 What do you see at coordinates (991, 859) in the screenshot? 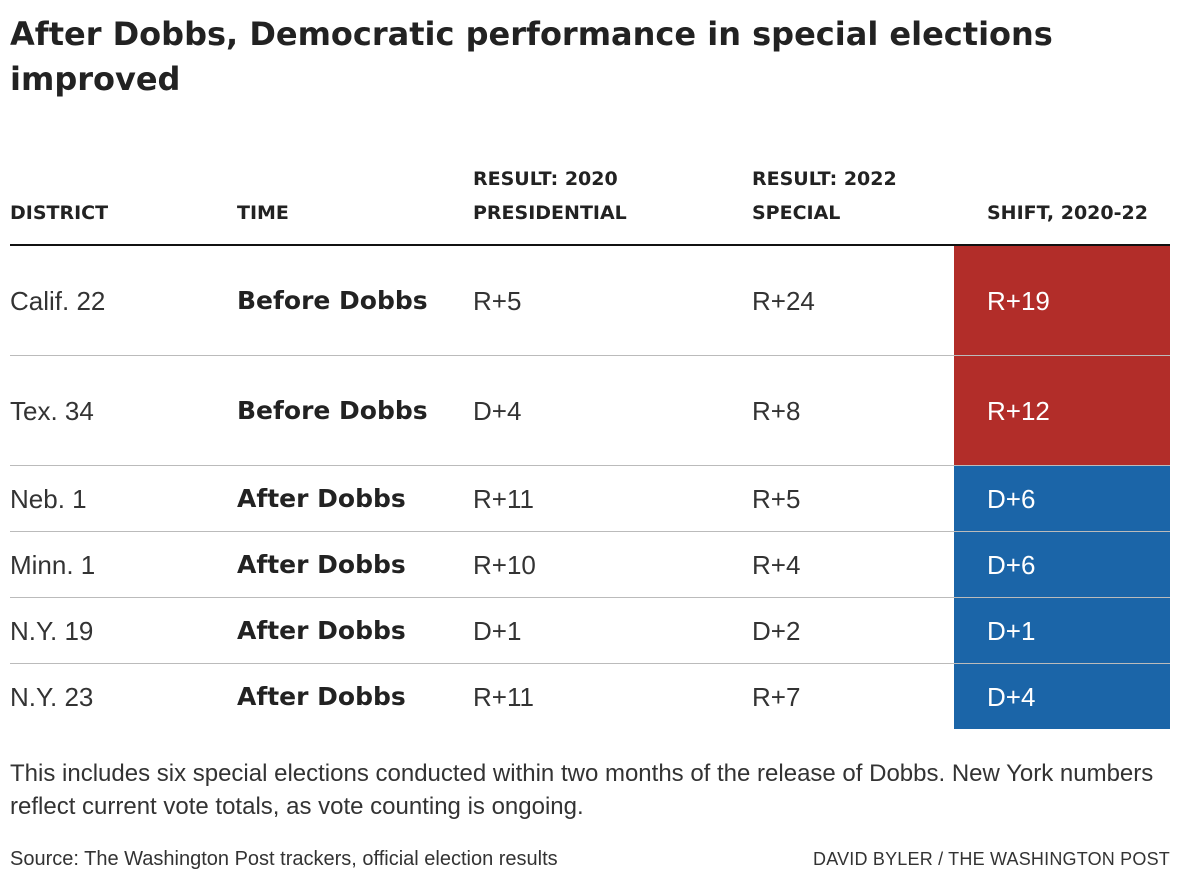
I see `credit-line: DAVID BYLER / THE WASHINGTON POST` at bounding box center [991, 859].